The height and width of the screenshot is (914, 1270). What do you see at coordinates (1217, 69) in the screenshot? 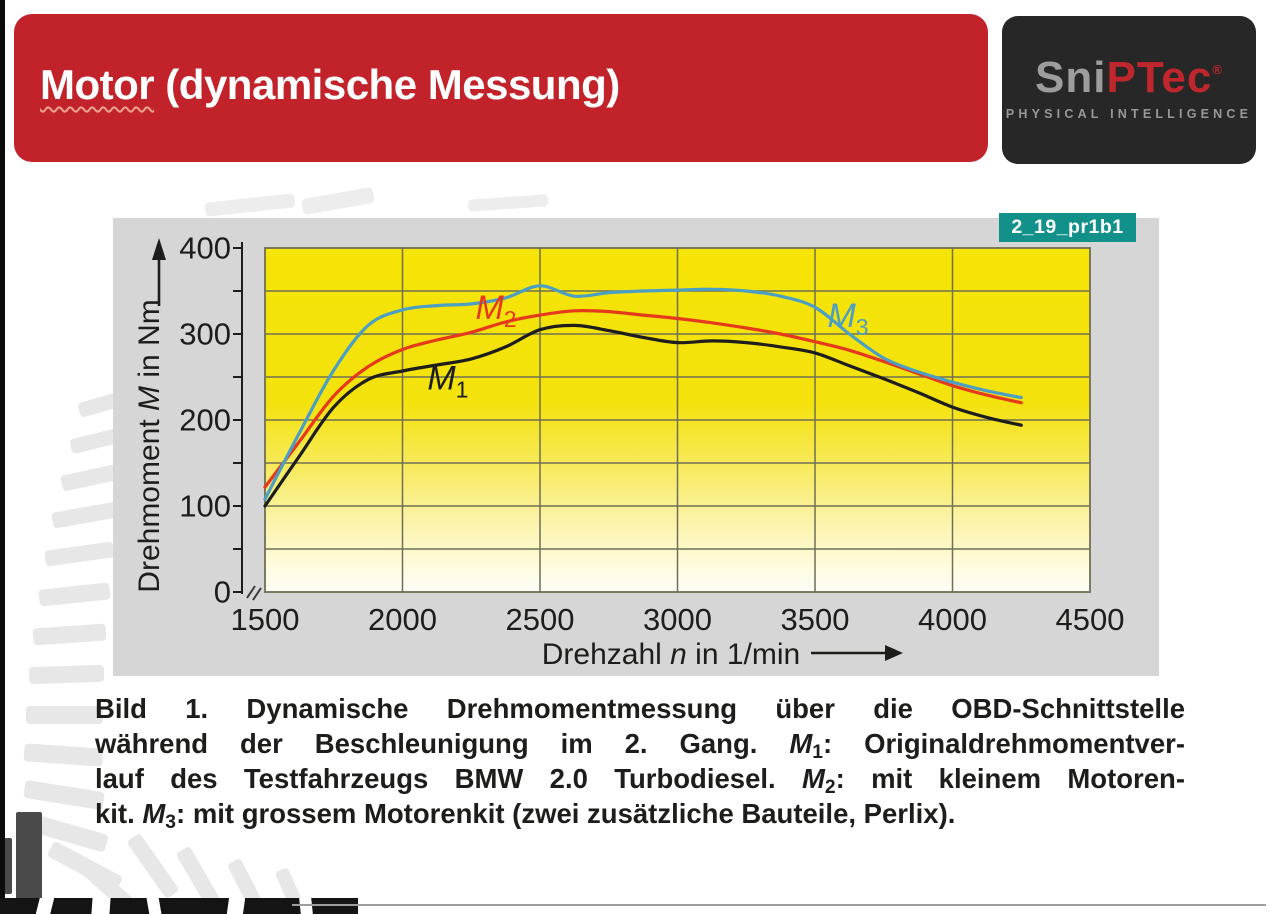
I see `registered-mark-icon: ®` at bounding box center [1217, 69].